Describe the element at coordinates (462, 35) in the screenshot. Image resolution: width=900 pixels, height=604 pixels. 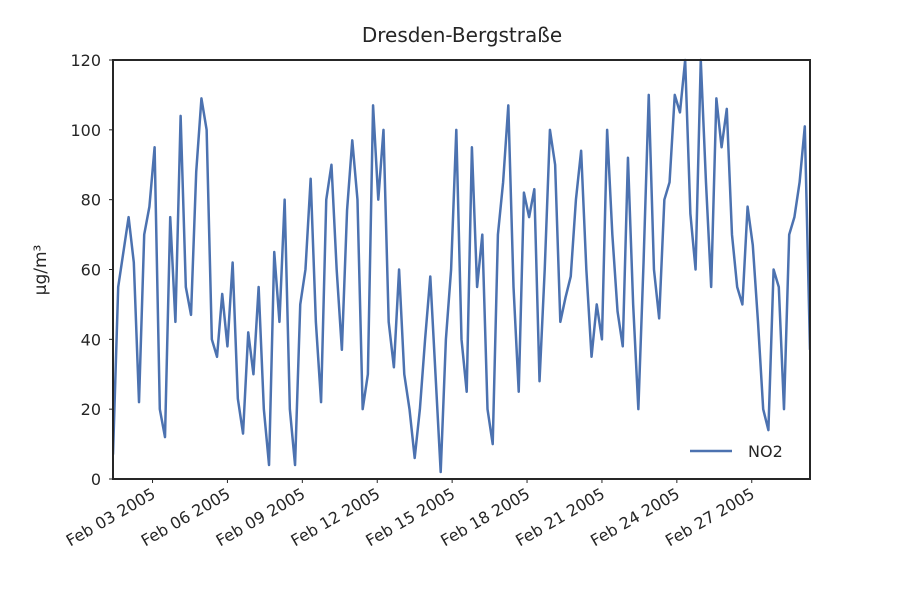
I see `chart-title: Dresden-Bergstraße` at that location.